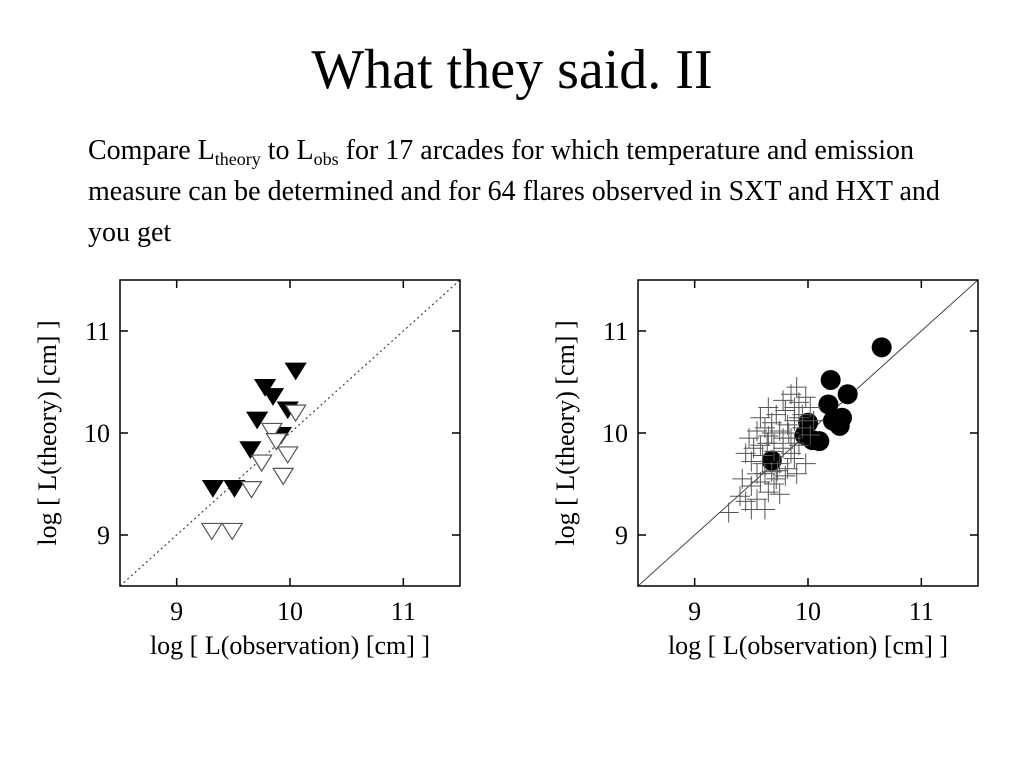  Describe the element at coordinates (151, 150) in the screenshot. I see `body-text-part: Compare L` at that location.